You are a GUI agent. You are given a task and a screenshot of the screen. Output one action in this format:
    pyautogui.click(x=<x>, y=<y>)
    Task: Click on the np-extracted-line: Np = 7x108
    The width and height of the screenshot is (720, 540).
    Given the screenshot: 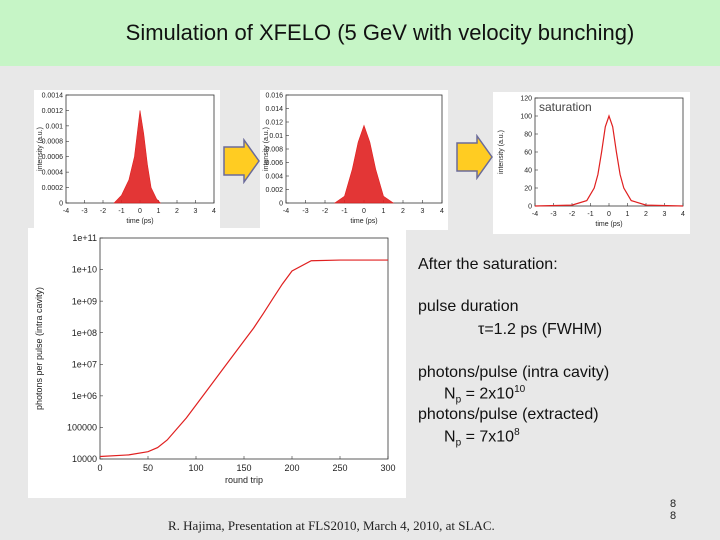 What is the action you would take?
    pyautogui.click(x=482, y=438)
    